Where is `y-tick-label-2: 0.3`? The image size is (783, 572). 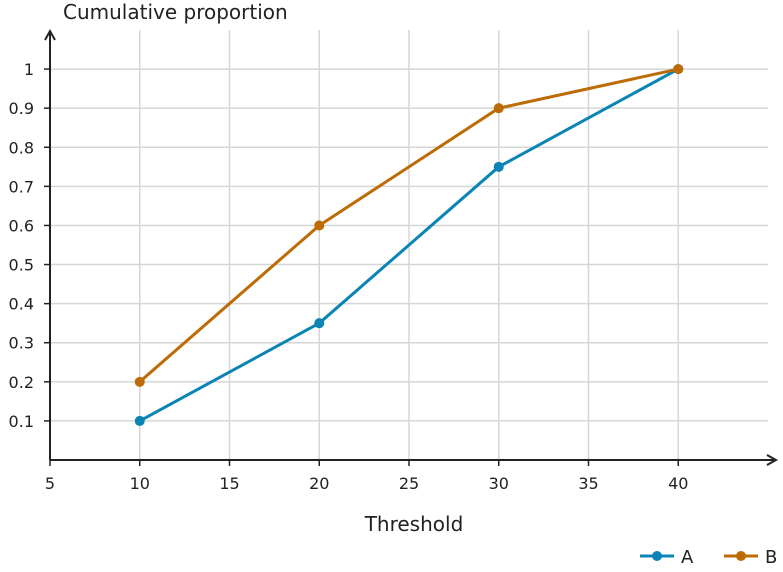 y-tick-label-2: 0.3 is located at coordinates (21, 343).